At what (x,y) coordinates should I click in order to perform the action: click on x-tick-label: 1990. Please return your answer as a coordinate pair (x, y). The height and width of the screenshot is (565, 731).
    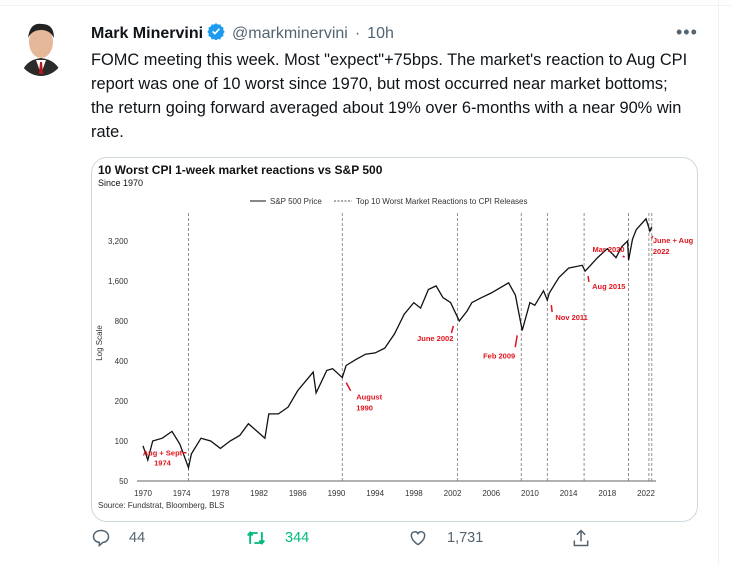
    Looking at the image, I should click on (337, 493).